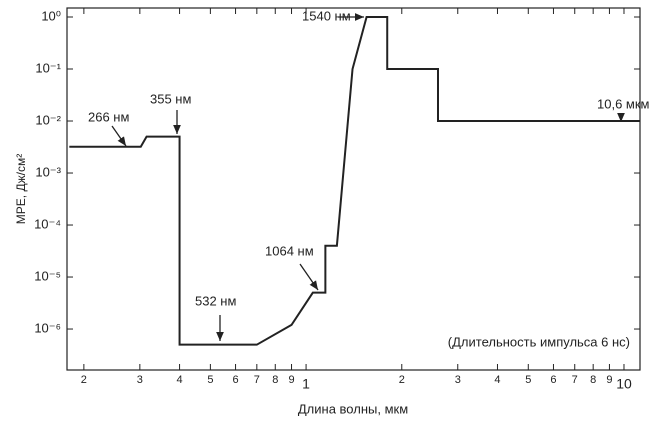 The height and width of the screenshot is (427, 655). Describe the element at coordinates (306, 384) in the screenshot. I see `x-tick-label: 1` at that location.